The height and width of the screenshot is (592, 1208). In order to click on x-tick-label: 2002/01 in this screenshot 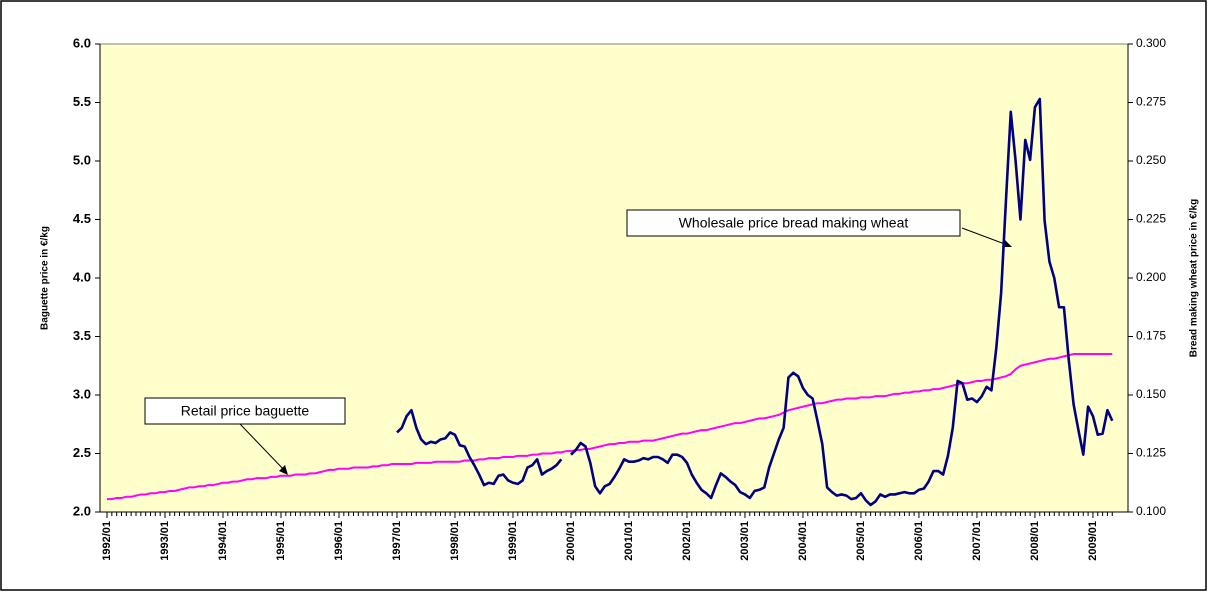, I will do `click(687, 541)`.